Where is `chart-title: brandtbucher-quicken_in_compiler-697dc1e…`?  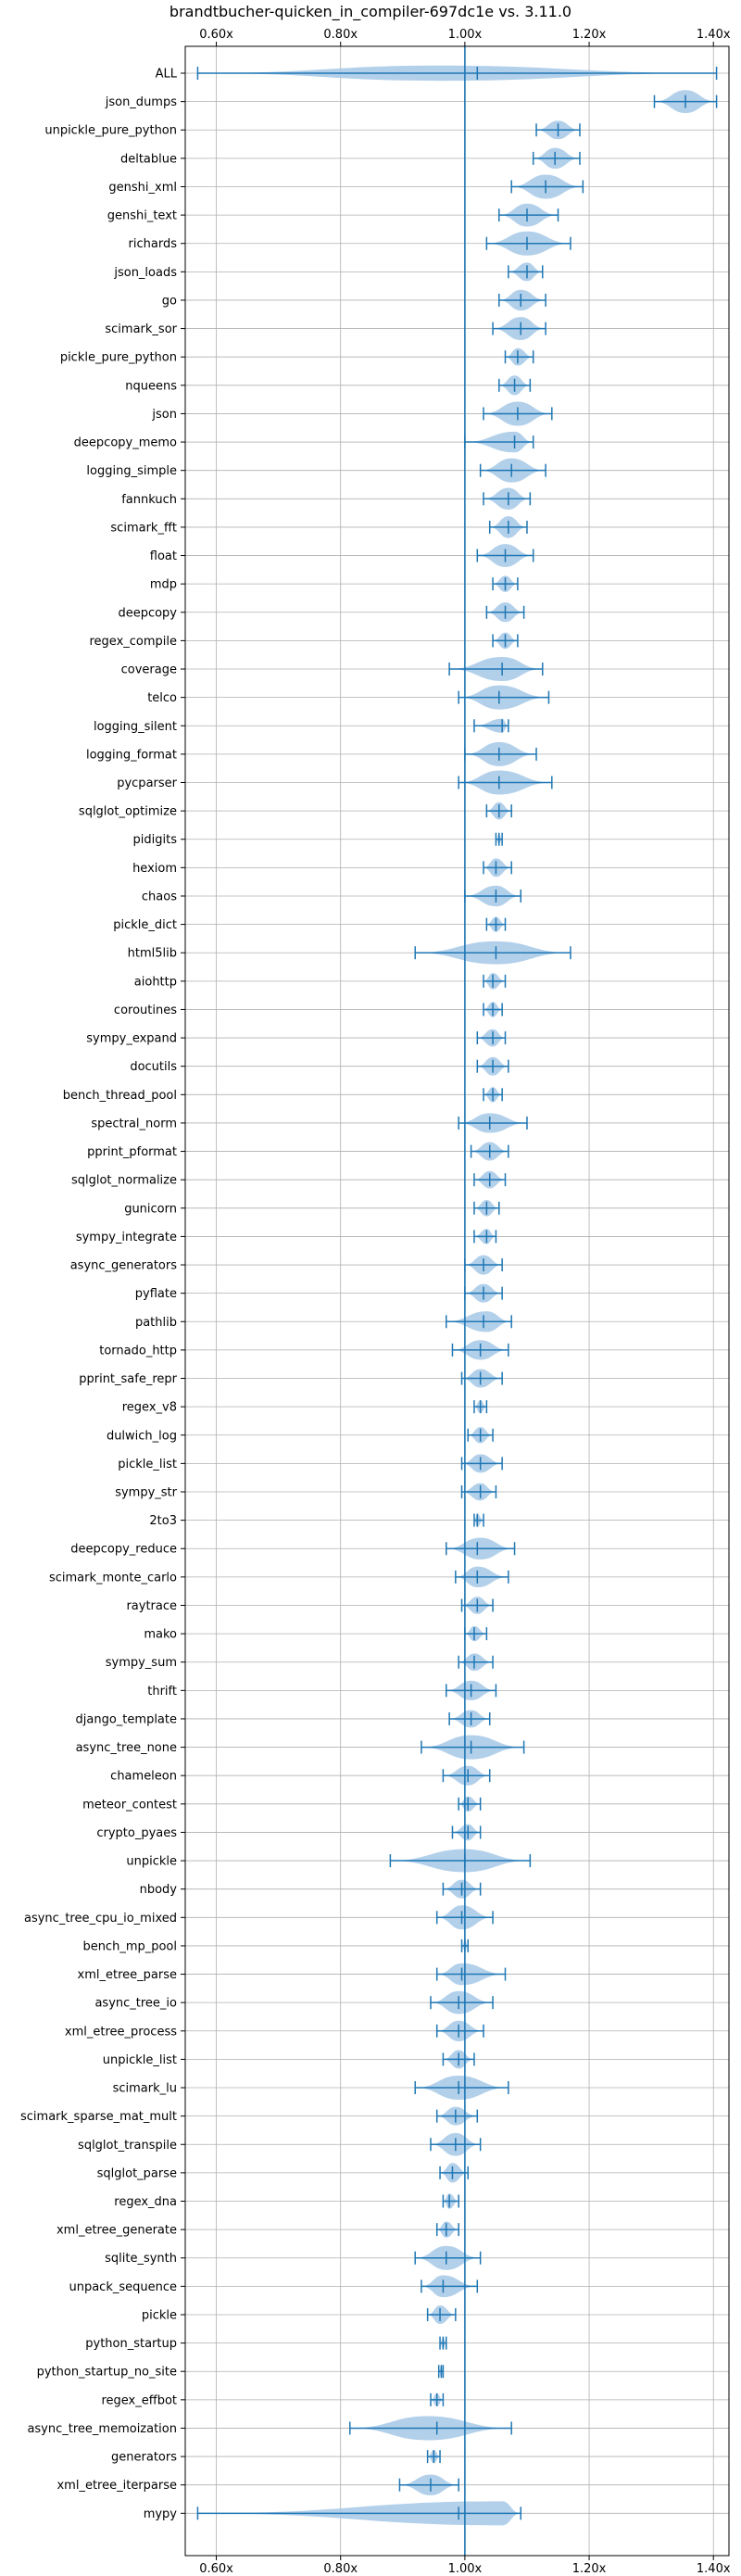 chart-title: brandtbucher-quicken_in_compiler-697dc1e… is located at coordinates (370, 12).